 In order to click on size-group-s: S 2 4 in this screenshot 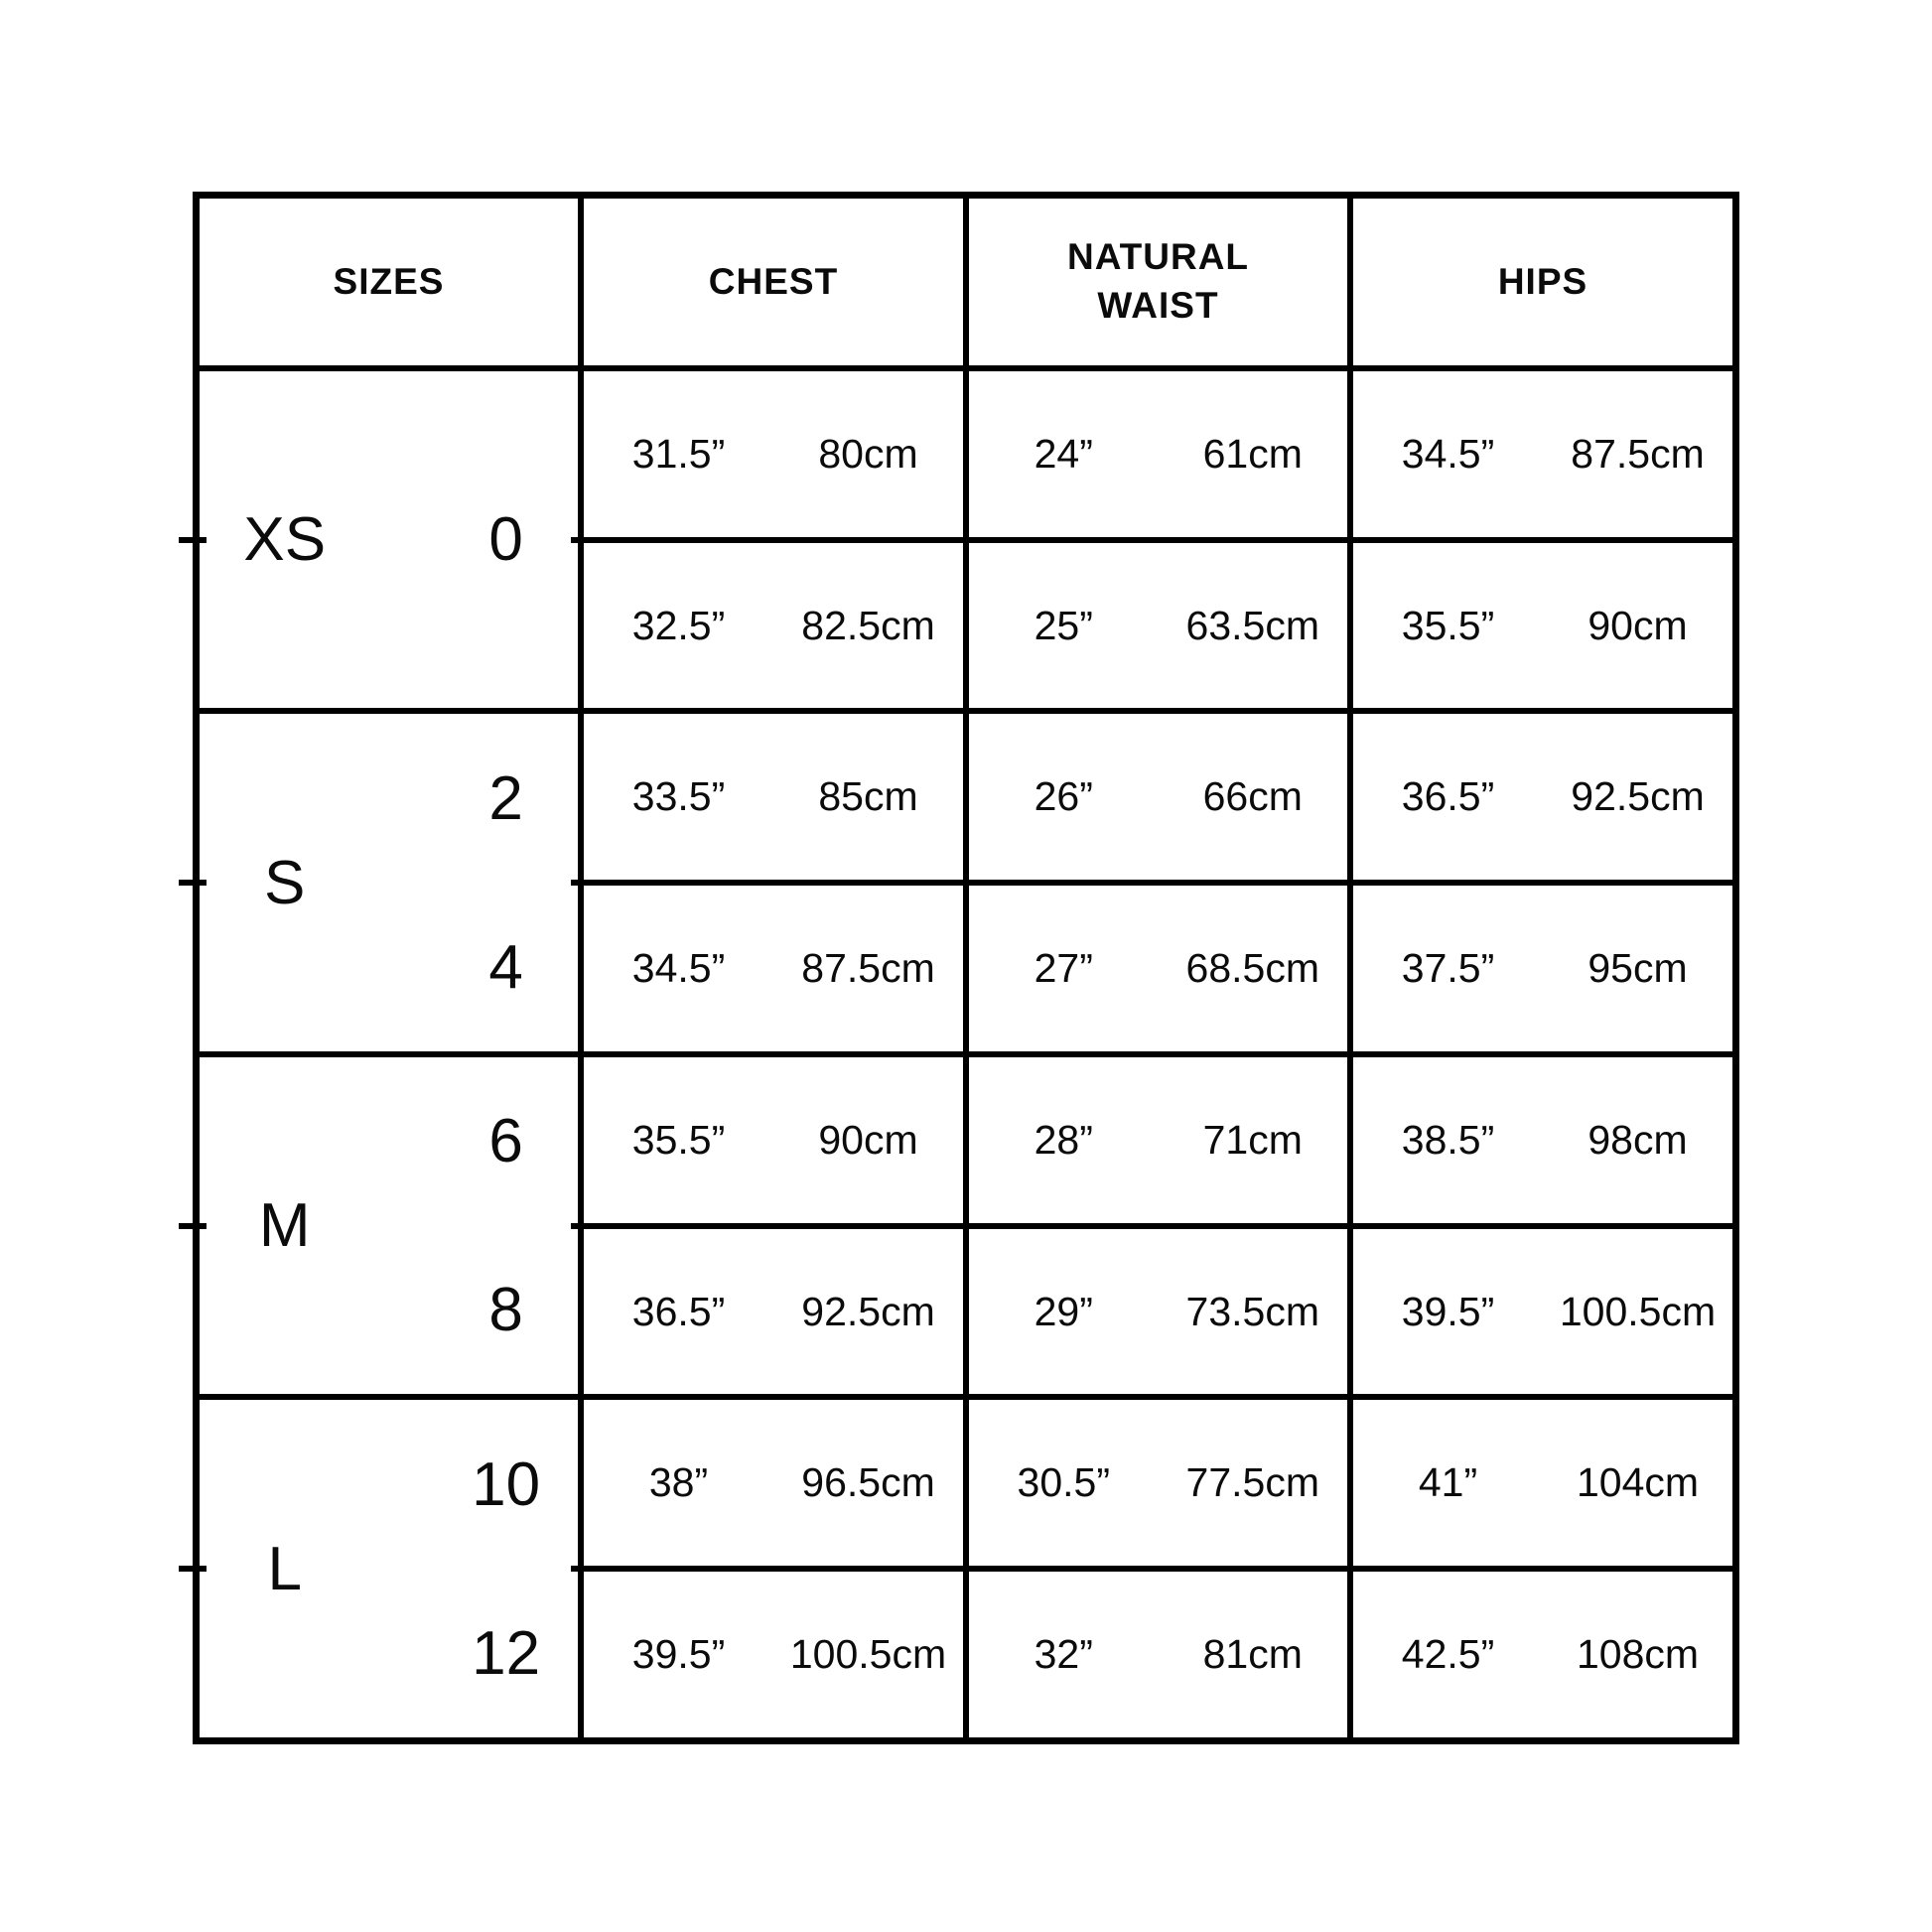, I will do `click(389, 882)`.